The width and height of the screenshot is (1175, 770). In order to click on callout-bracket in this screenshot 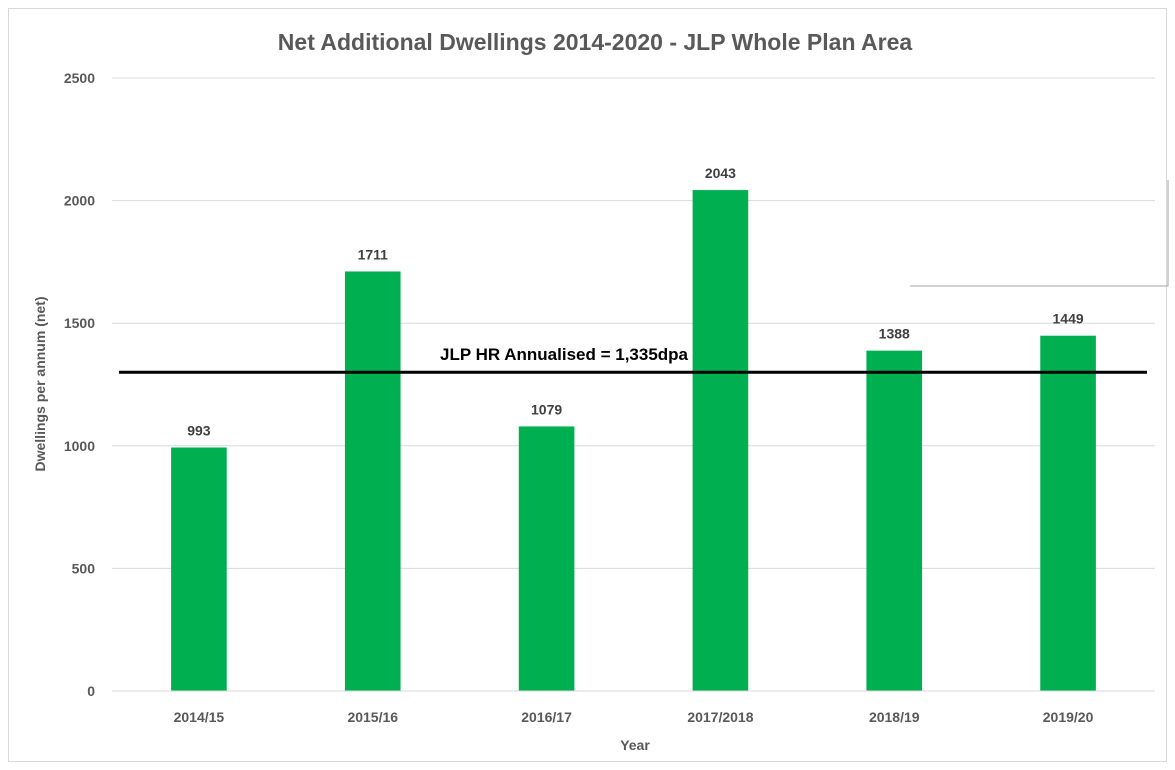, I will do `click(1039, 233)`.